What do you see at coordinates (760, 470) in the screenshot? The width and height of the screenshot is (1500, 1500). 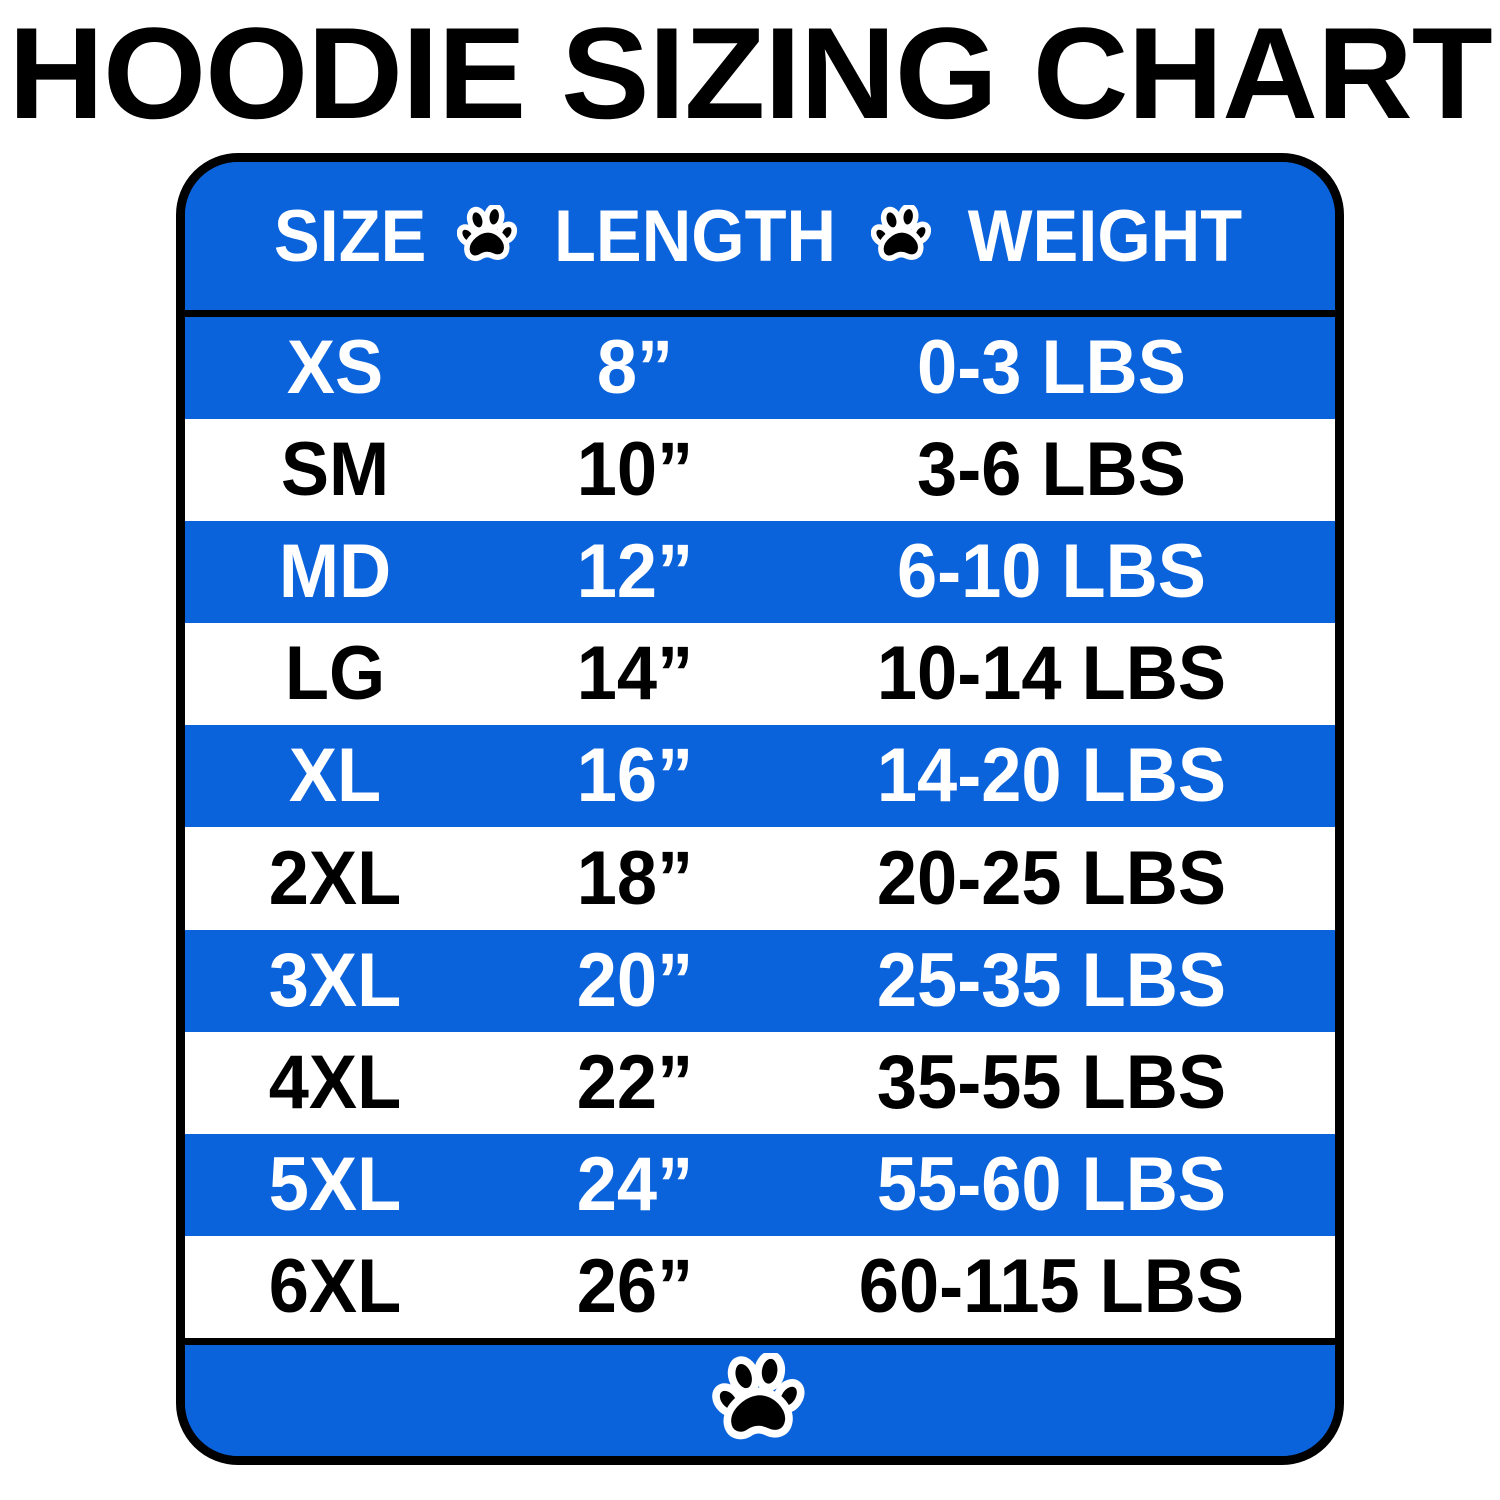 I see `table-row: SM 10” 3-6 LBS` at bounding box center [760, 470].